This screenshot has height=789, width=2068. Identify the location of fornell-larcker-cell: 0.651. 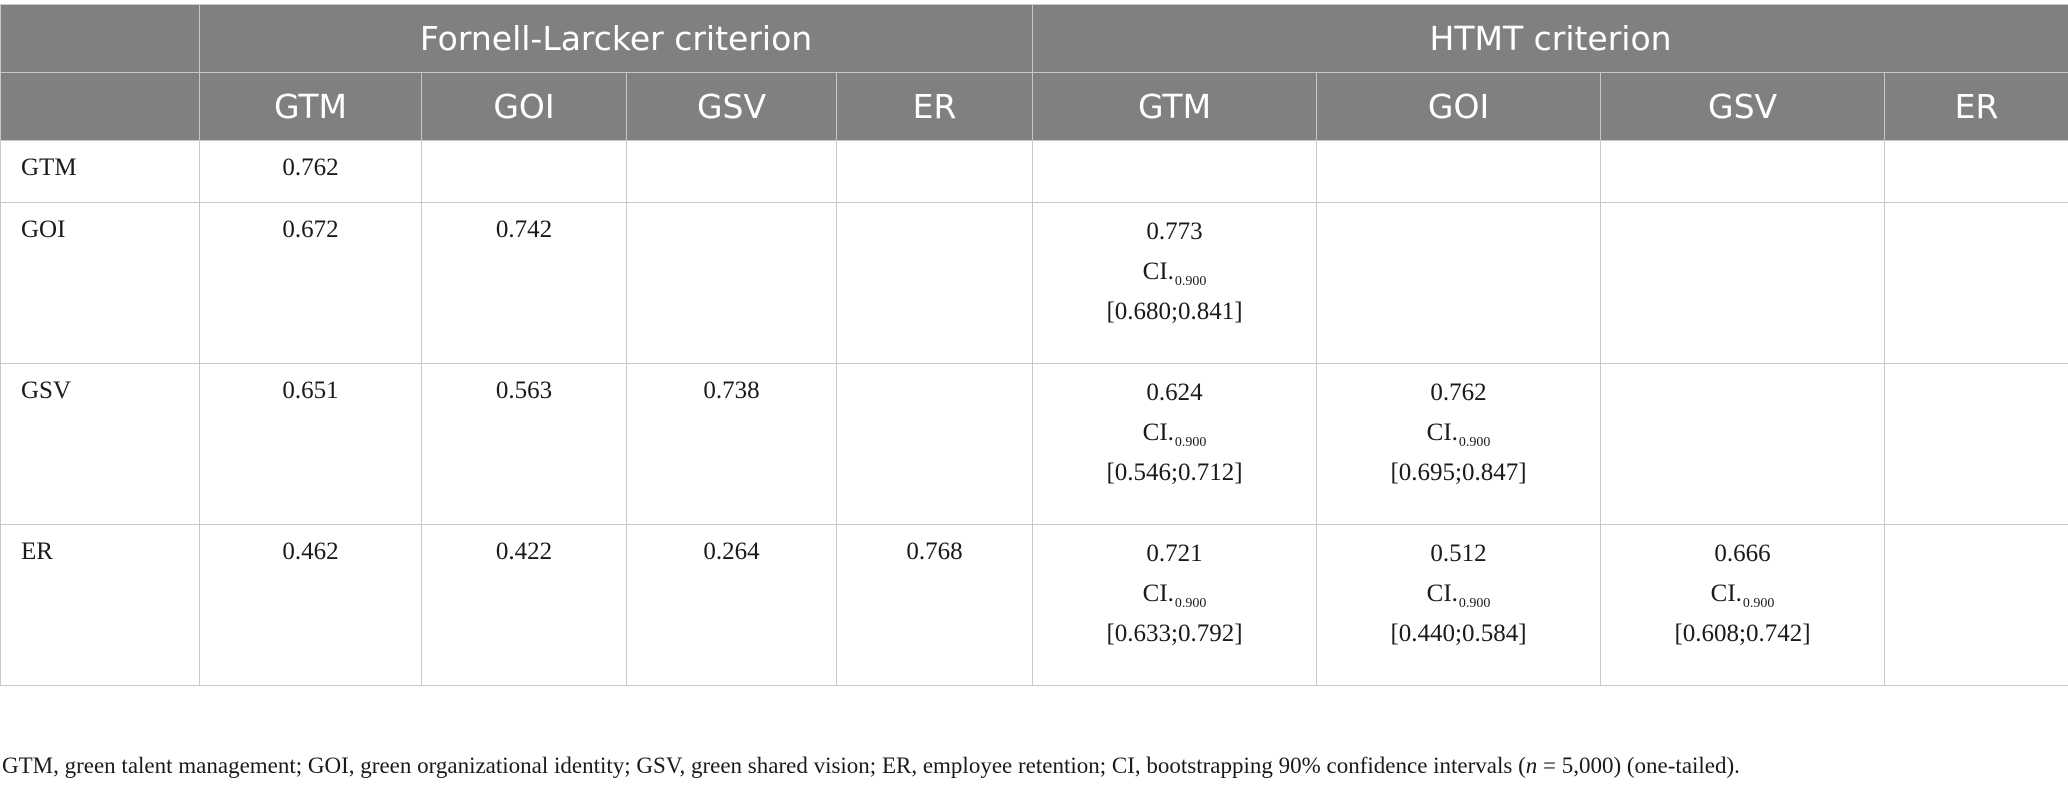
(310, 444).